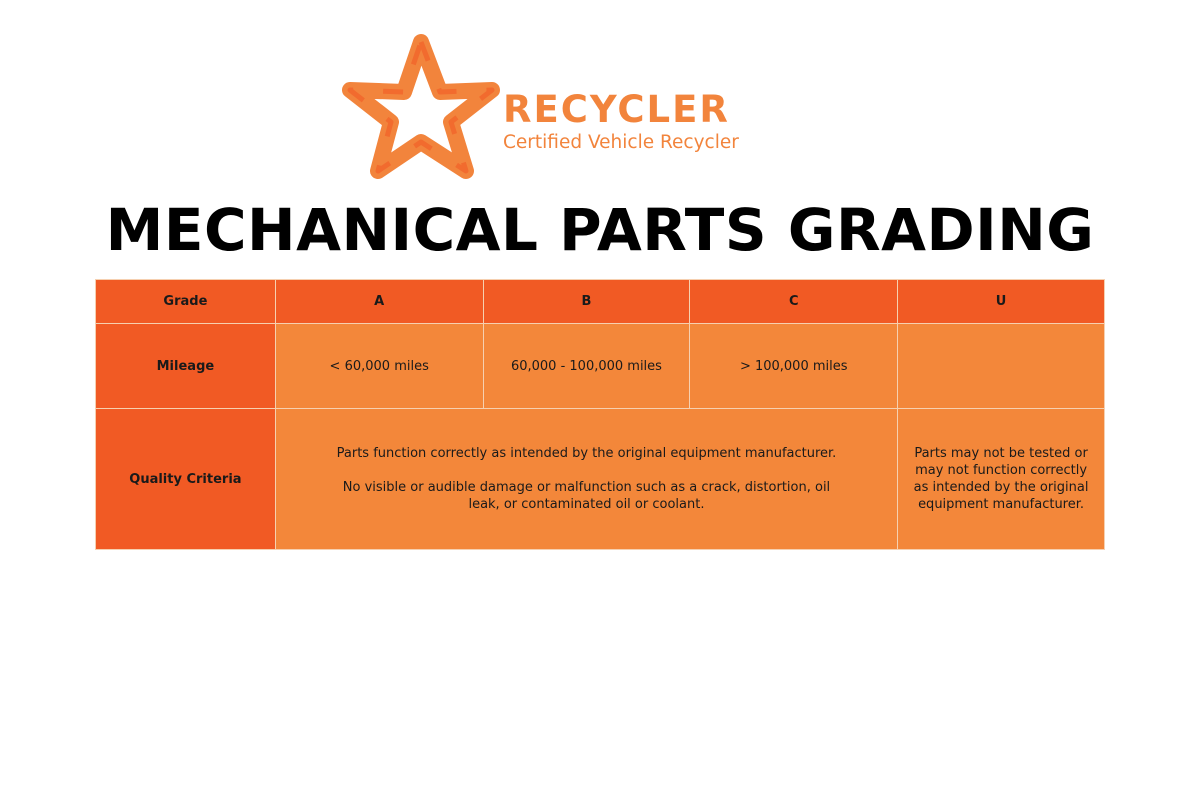  I want to click on brand-name: RECYCLER, so click(616, 109).